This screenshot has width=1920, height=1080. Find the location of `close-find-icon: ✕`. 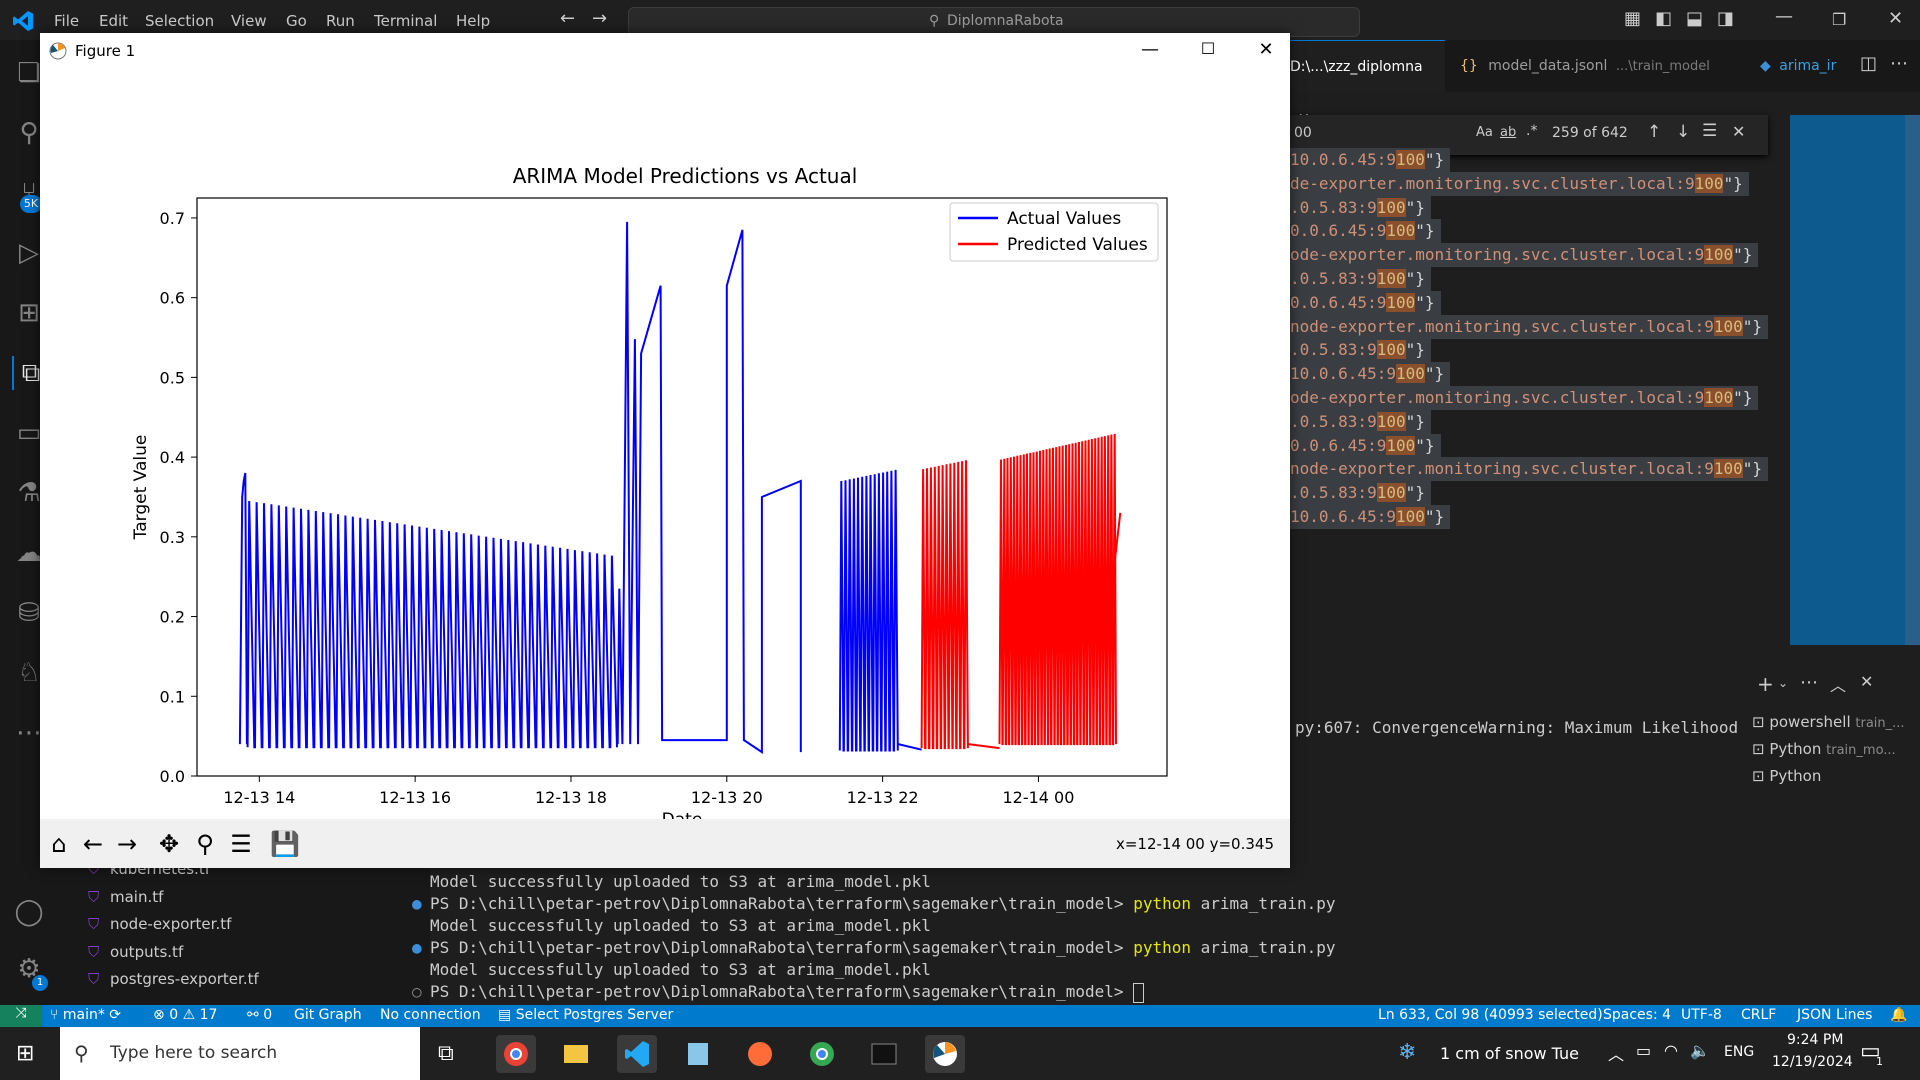

close-find-icon: ✕ is located at coordinates (1739, 131).